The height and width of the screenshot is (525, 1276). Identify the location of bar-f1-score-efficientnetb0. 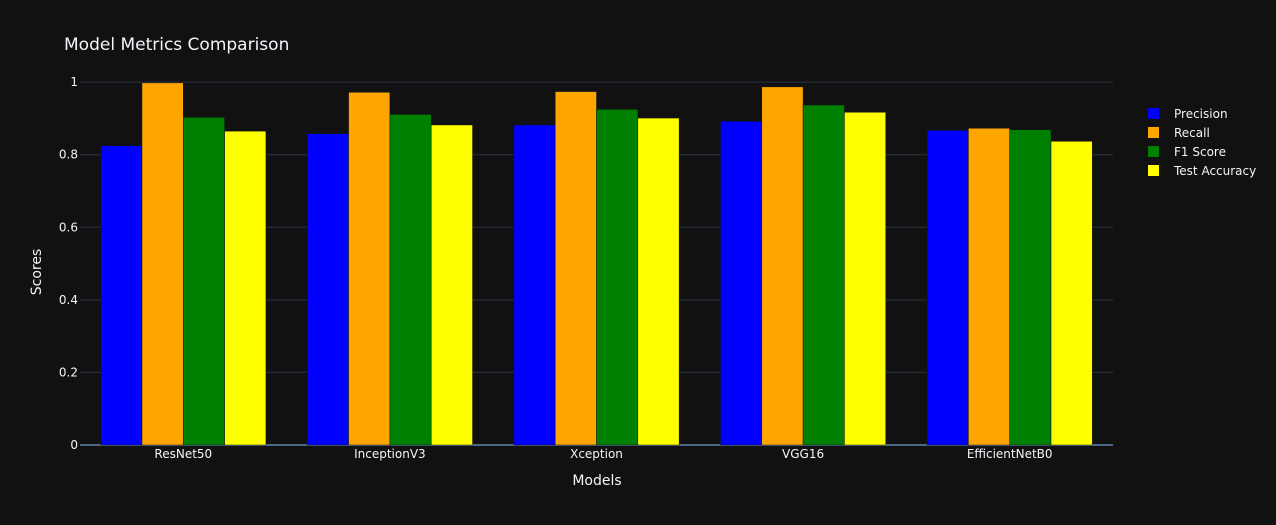
(1030, 287).